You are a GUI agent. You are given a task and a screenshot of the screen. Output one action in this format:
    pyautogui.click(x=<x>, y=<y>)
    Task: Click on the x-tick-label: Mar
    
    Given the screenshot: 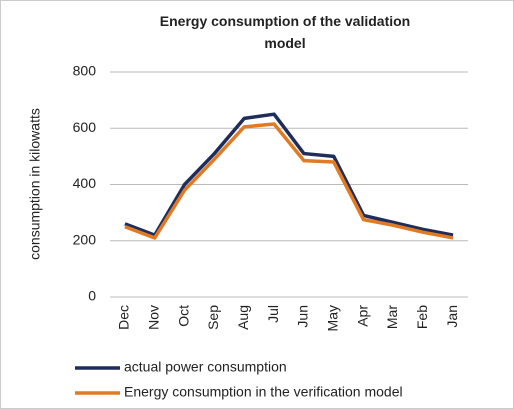 What is the action you would take?
    pyautogui.click(x=392, y=317)
    